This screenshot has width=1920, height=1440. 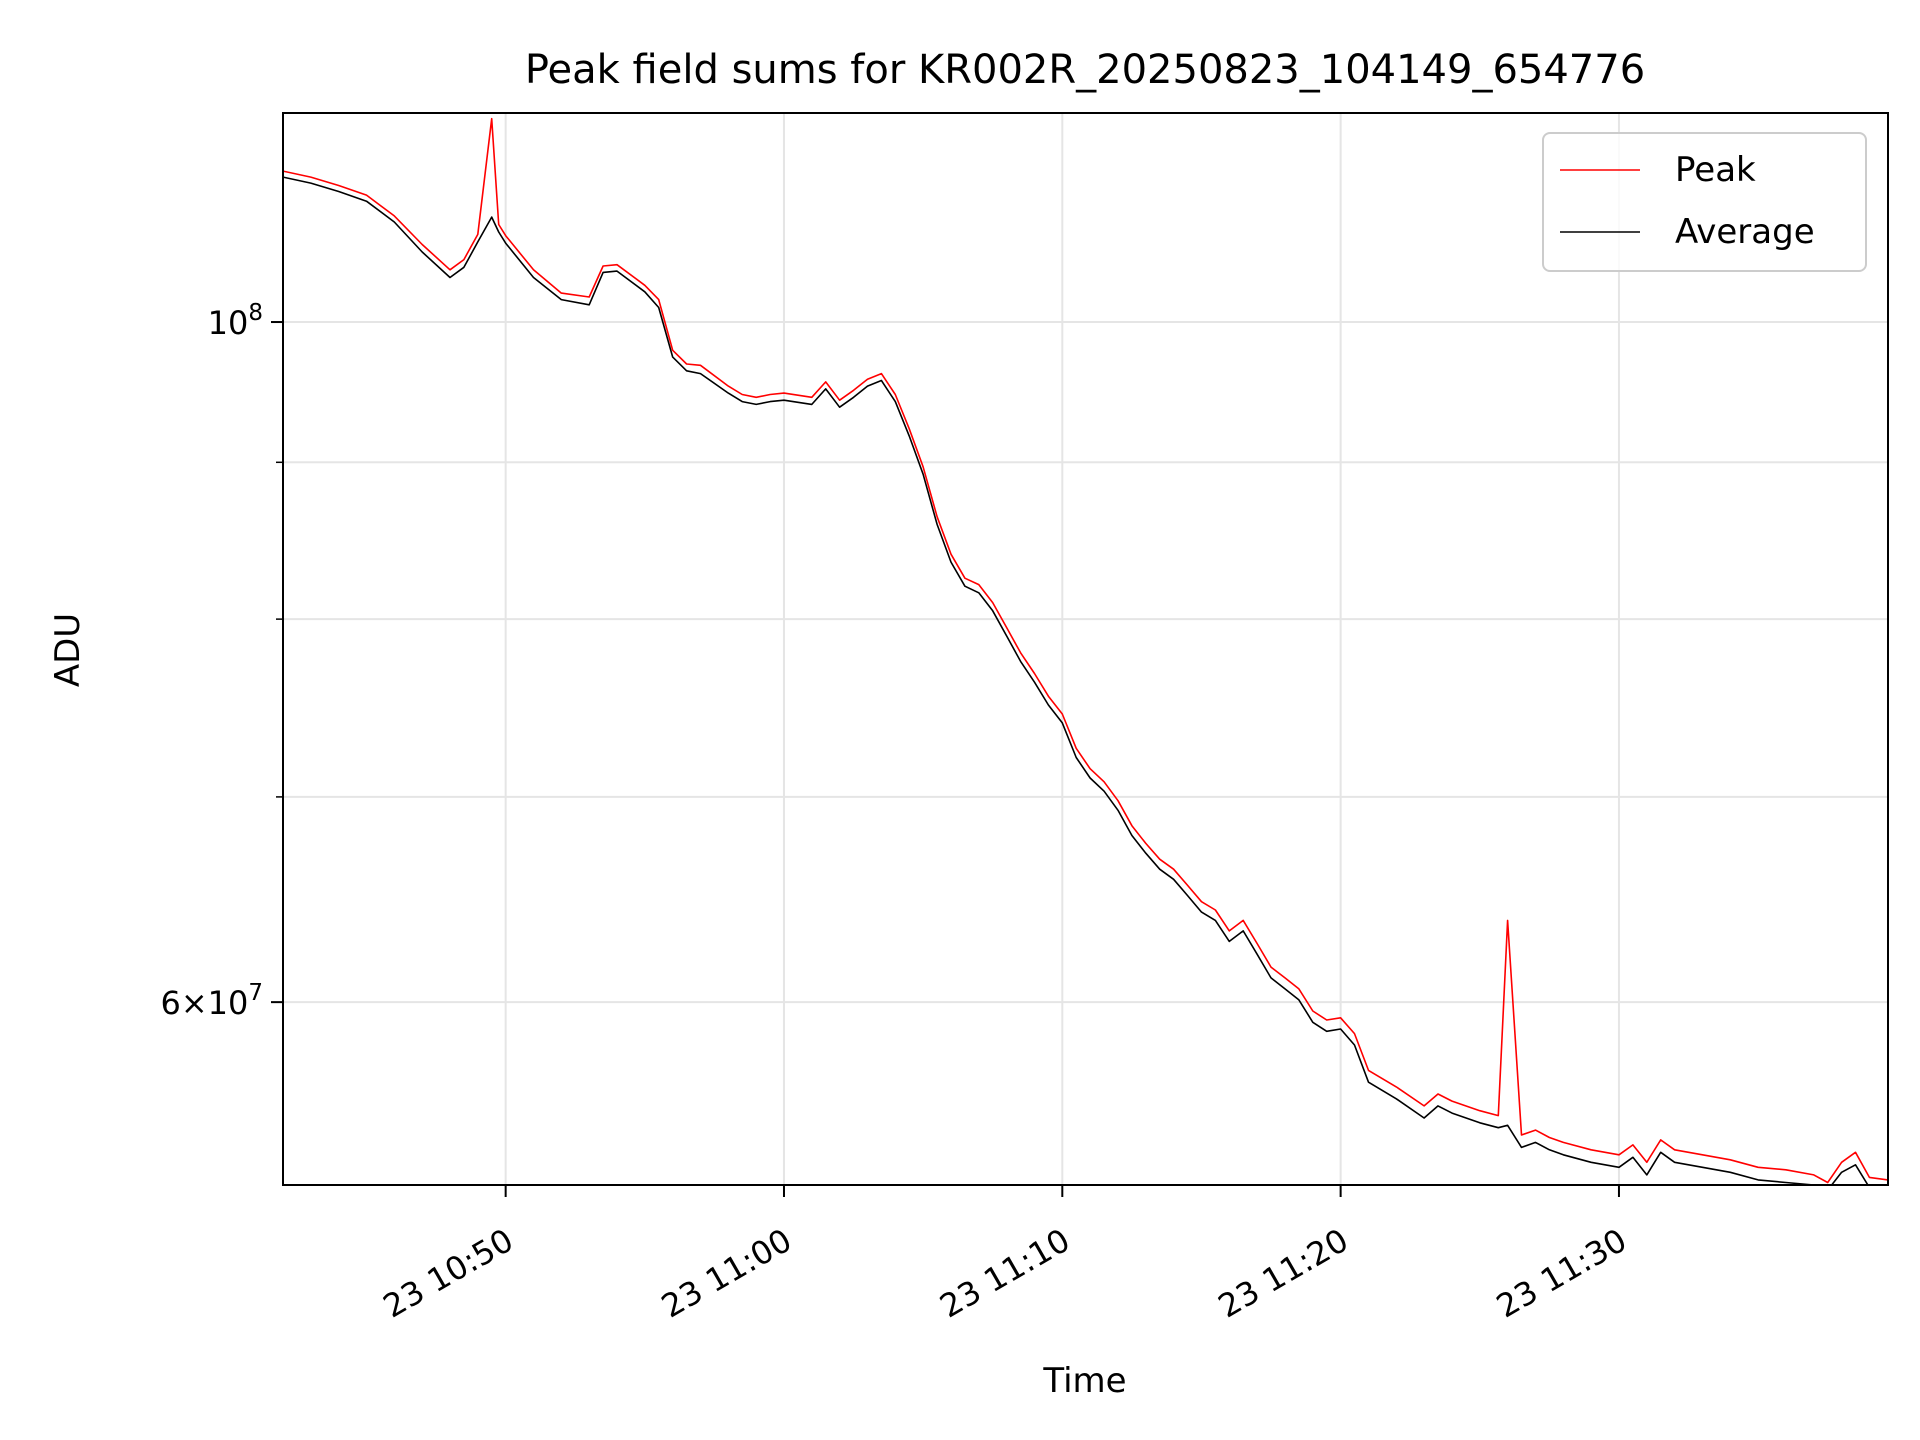 What do you see at coordinates (211, 1001) in the screenshot?
I see `y-tick-label: 6×107` at bounding box center [211, 1001].